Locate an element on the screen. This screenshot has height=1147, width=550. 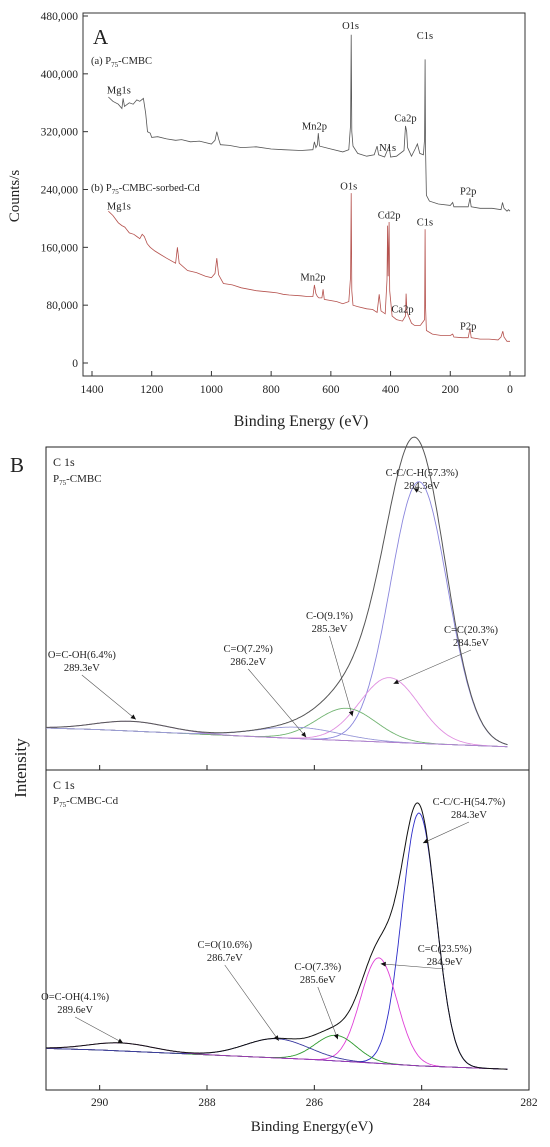
peak-label-component: O=C-OH(4.1%) is located at coordinates (75, 997).